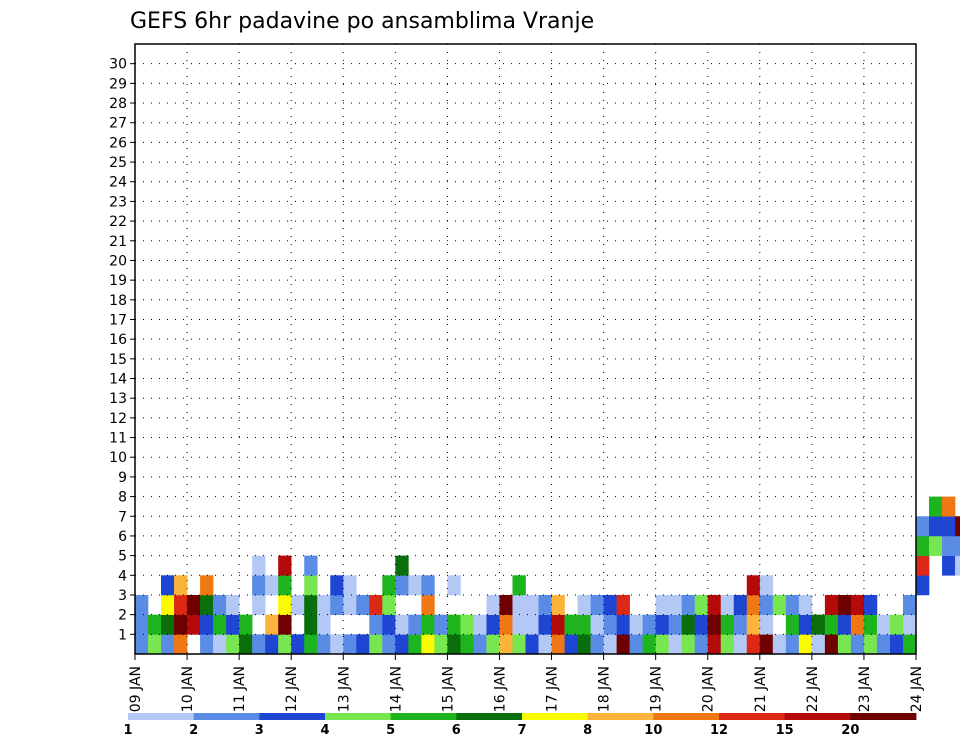  Describe the element at coordinates (118, 84) in the screenshot. I see `y-tick-label: 29` at that location.